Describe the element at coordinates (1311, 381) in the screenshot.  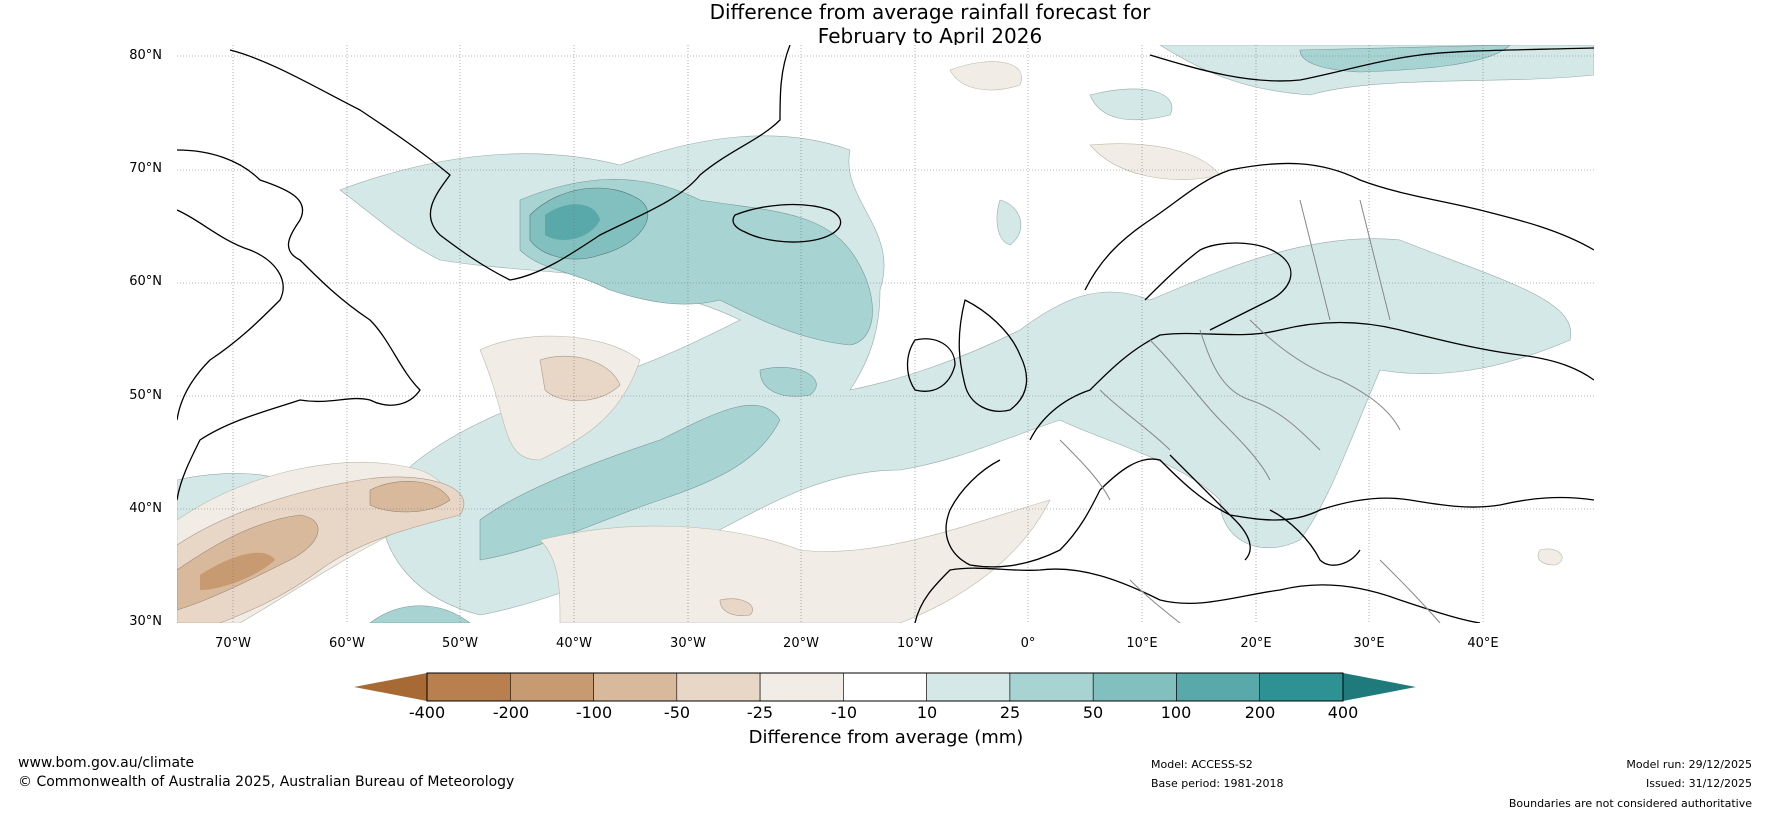
I see `europe-coast` at that location.